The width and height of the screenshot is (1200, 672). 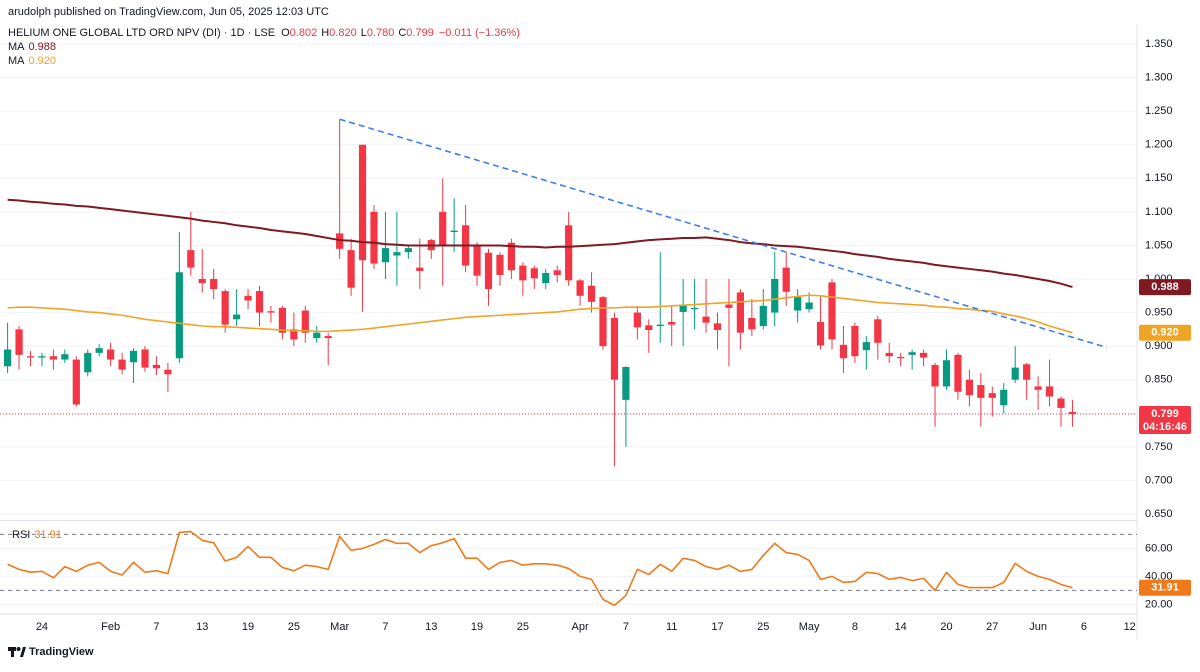 What do you see at coordinates (1159, 480) in the screenshot?
I see `y-tick-label: 0.700` at bounding box center [1159, 480].